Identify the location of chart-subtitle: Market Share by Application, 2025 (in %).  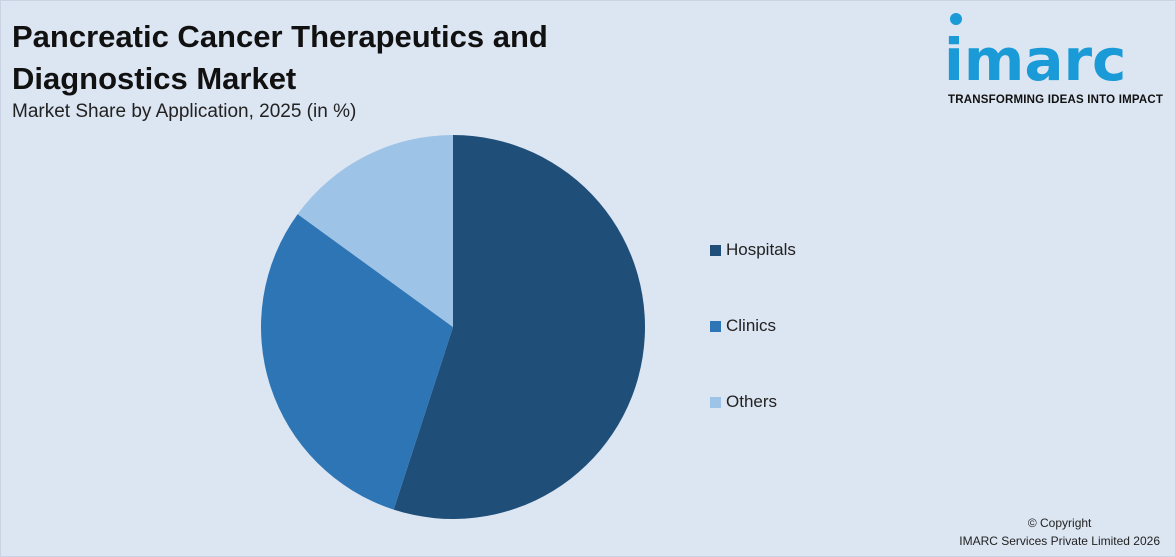
(184, 111).